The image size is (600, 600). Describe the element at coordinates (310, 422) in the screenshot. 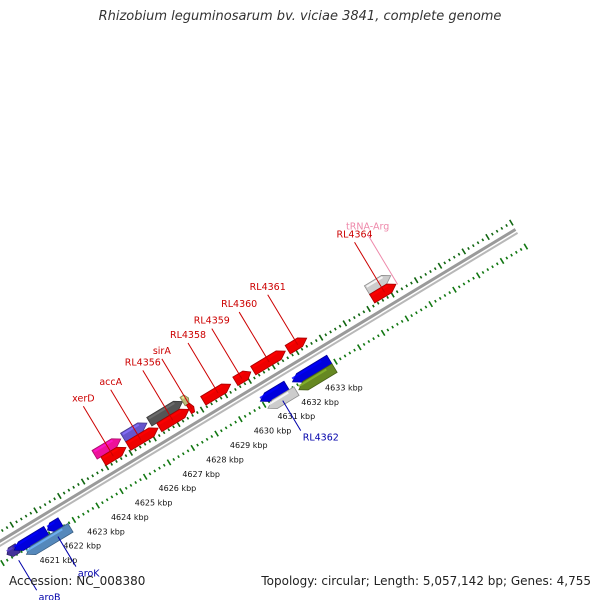

I see `gene-label-rl4362: RL4362` at that location.